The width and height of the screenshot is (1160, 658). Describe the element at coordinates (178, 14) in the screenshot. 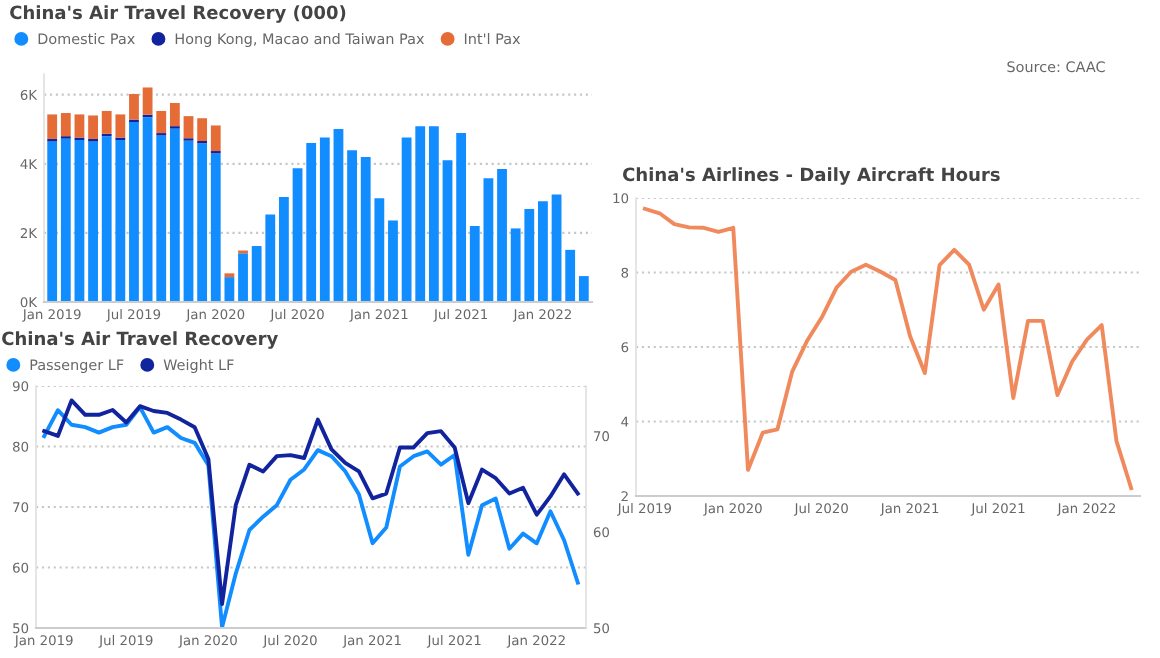

I see `chart-title: China's Air Travel Recovery (000)` at that location.